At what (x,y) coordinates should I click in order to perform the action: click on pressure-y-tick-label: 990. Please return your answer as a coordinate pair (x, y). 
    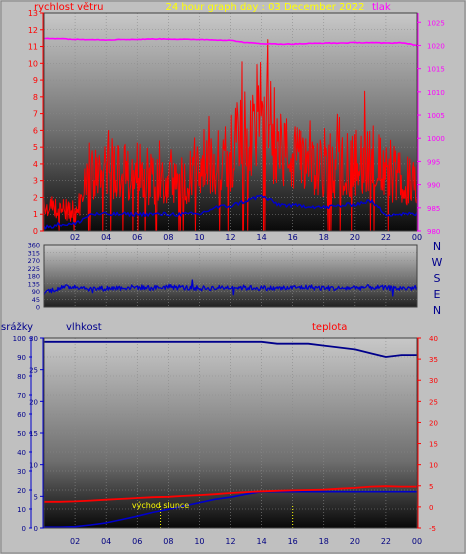
    Looking at the image, I should click on (433, 186).